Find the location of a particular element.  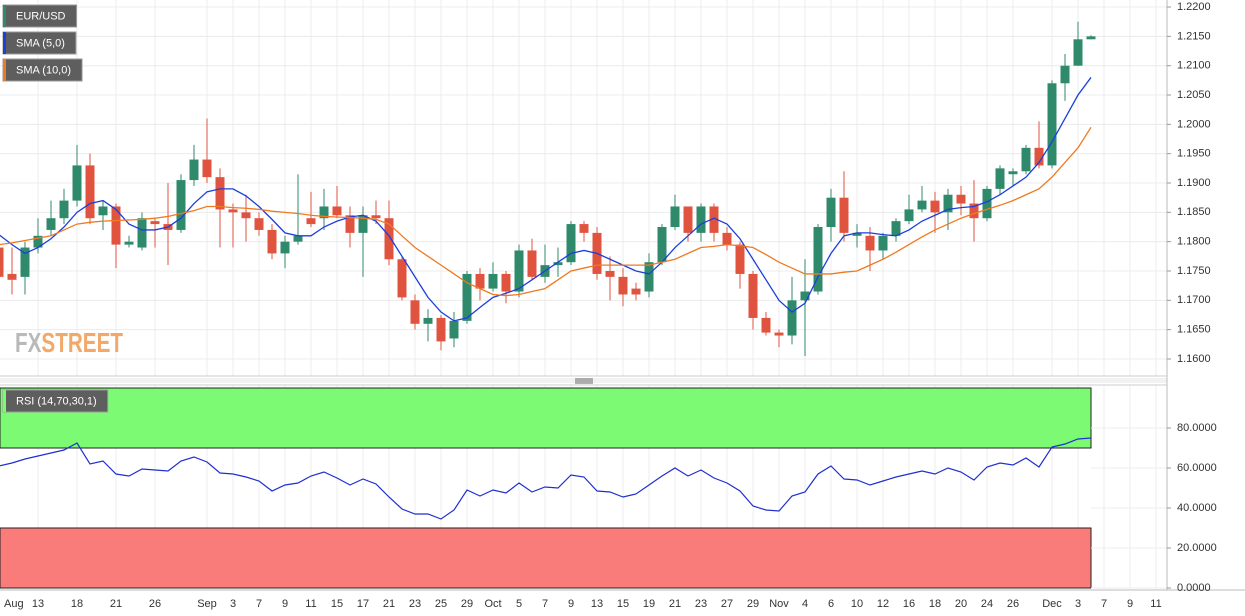

zone-band is located at coordinates (546, 418).